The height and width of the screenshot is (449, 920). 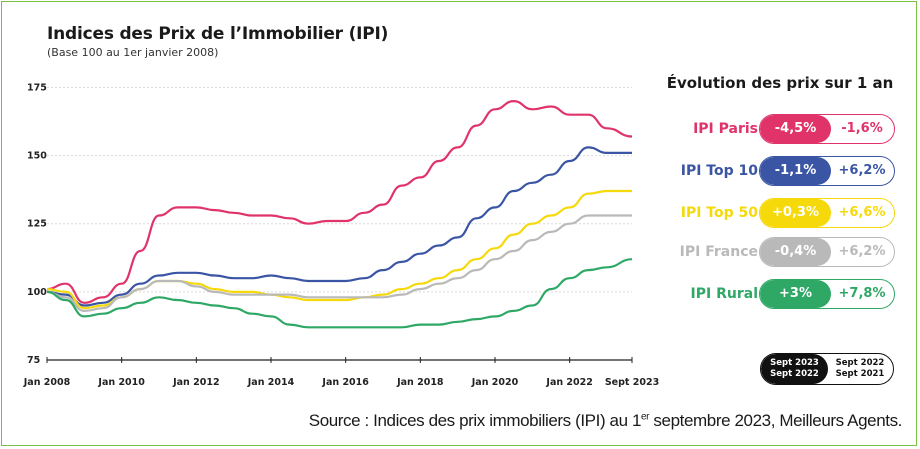 What do you see at coordinates (645, 417) in the screenshot?
I see `source-sup: er` at bounding box center [645, 417].